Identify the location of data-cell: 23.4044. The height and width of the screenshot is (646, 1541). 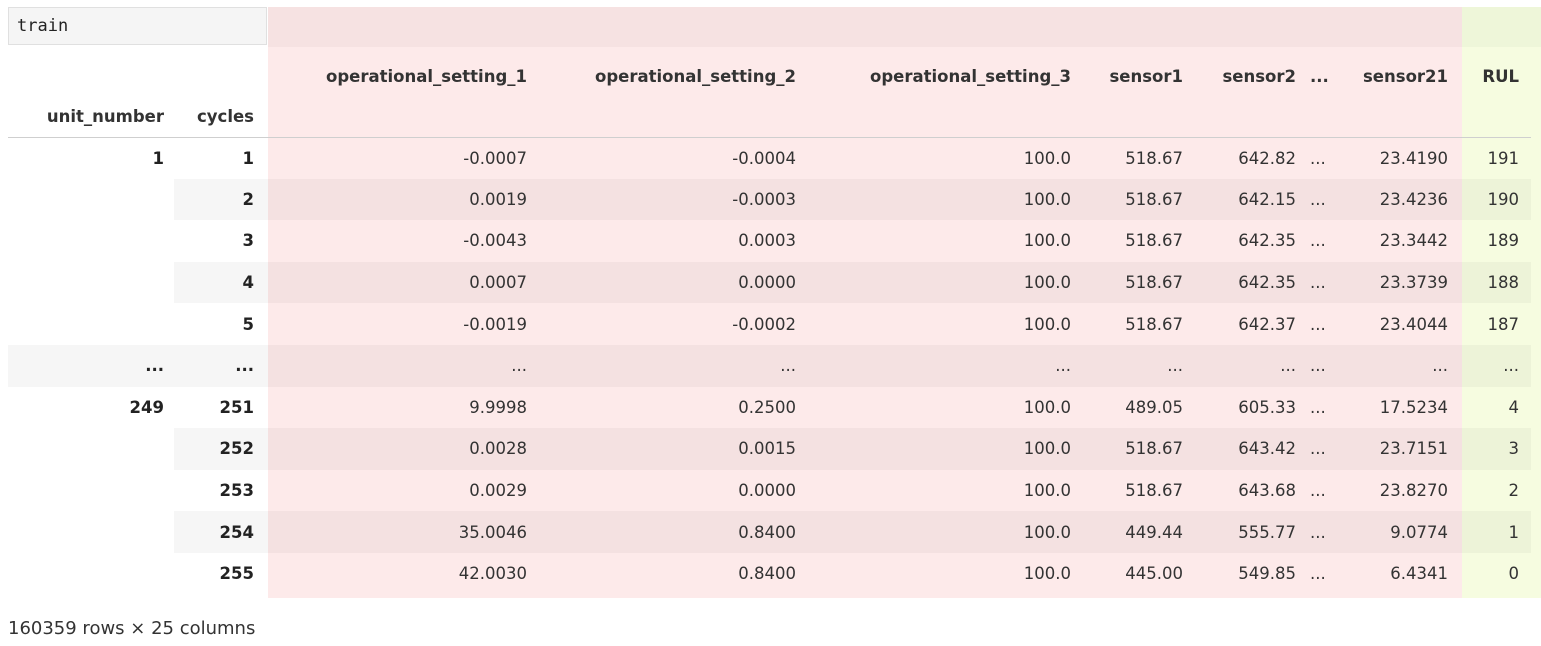
(1413, 324).